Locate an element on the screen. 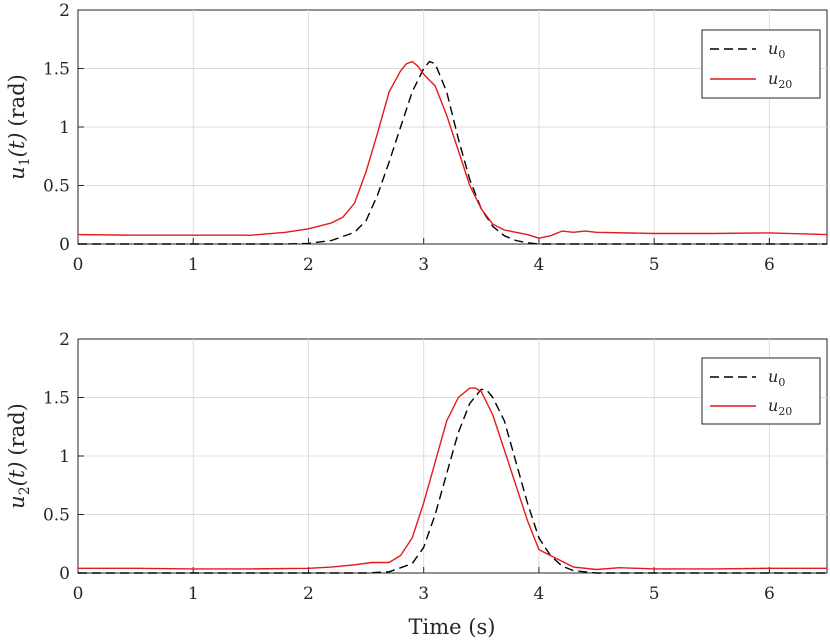 This screenshot has width=830, height=644. bottom-y-label-arg: (t) is located at coordinates (17, 474).